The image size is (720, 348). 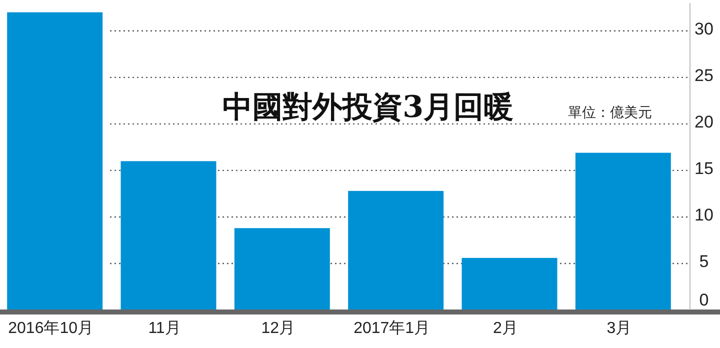 I want to click on y-tick-label: 25, so click(x=704, y=75).